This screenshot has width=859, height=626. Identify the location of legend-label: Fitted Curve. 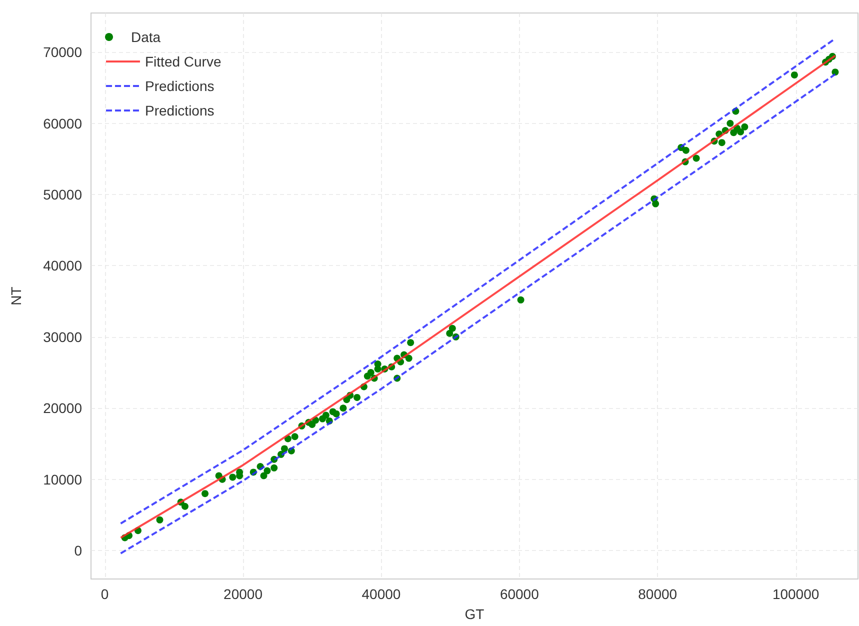
(183, 62).